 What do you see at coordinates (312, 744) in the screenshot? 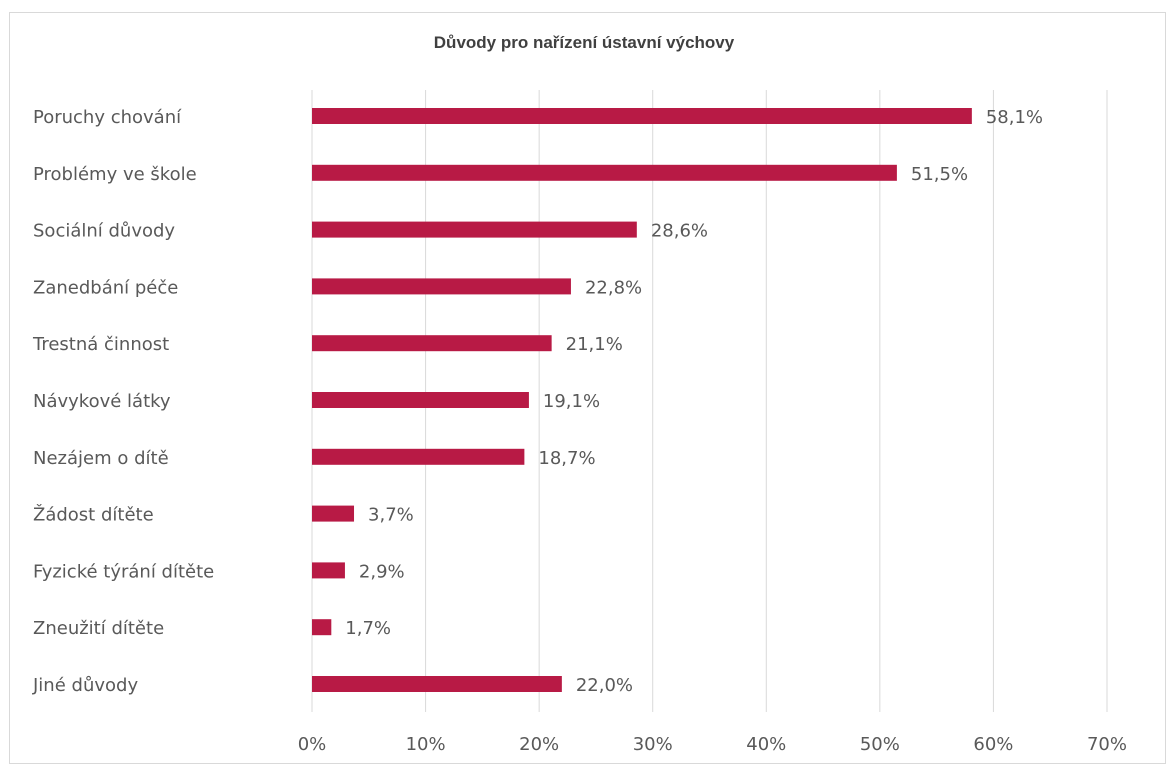
I see `x-tick-label: 0%` at bounding box center [312, 744].